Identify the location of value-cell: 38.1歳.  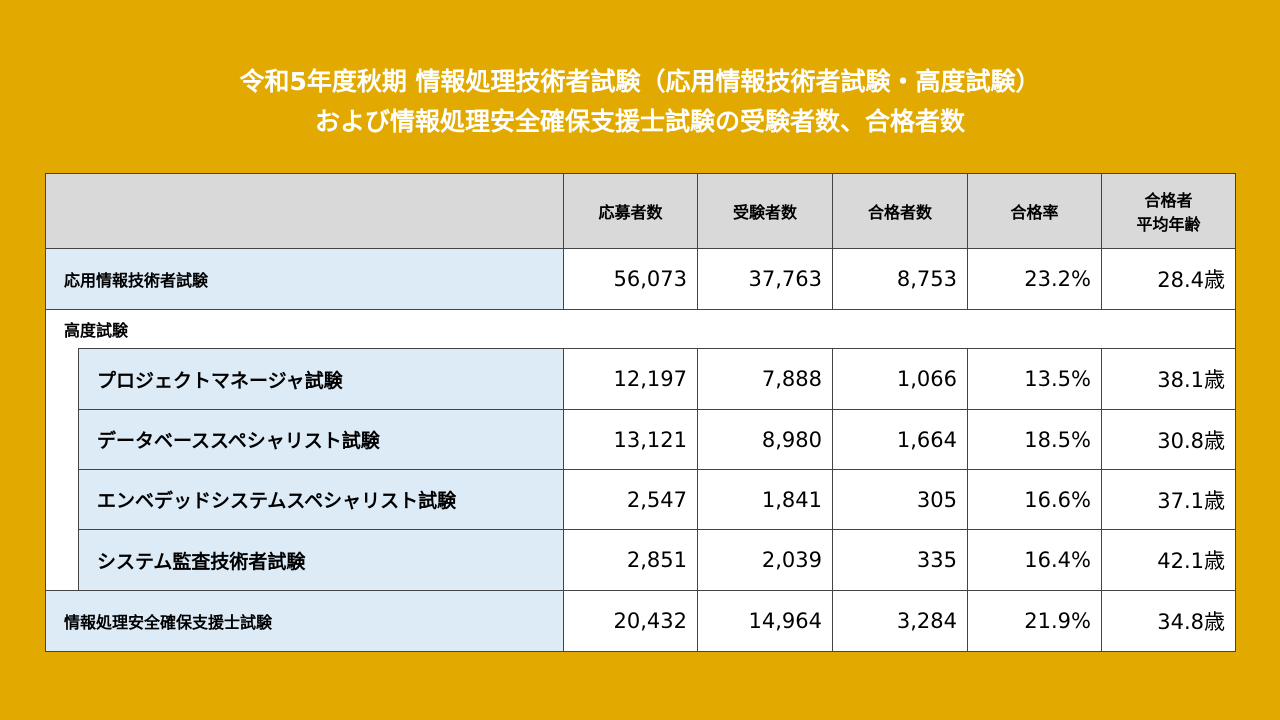
(1168, 379).